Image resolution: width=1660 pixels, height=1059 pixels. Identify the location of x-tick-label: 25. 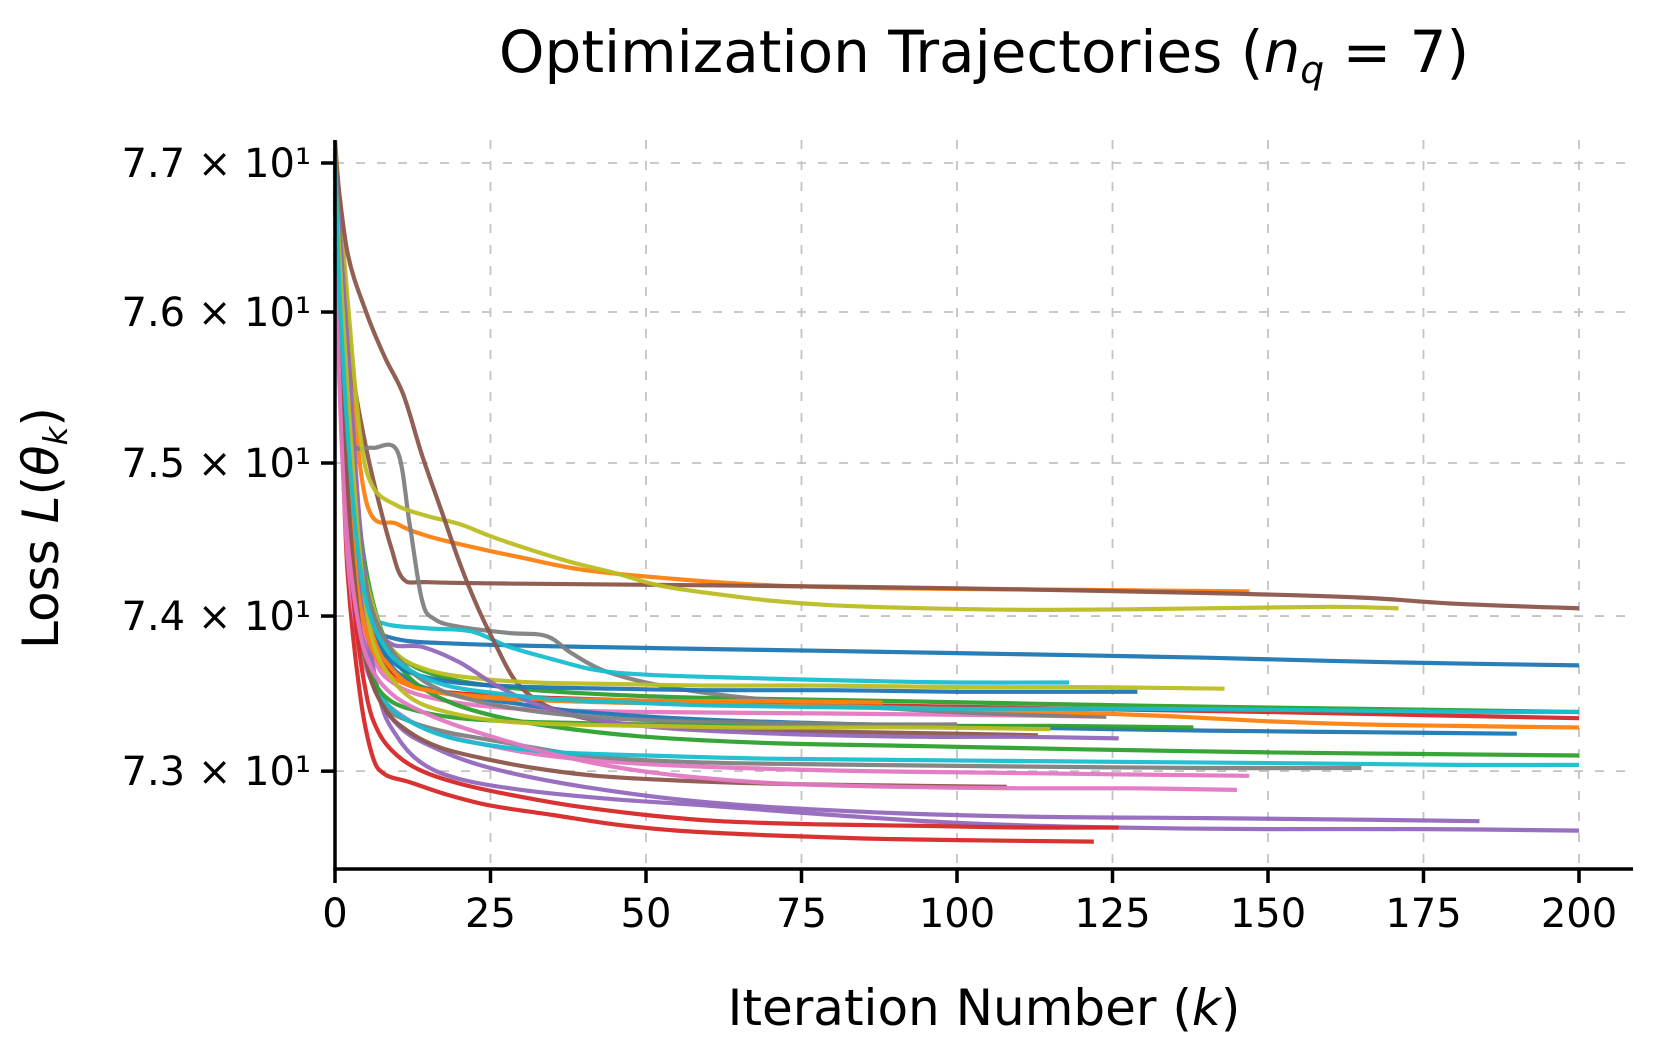
(490, 914).